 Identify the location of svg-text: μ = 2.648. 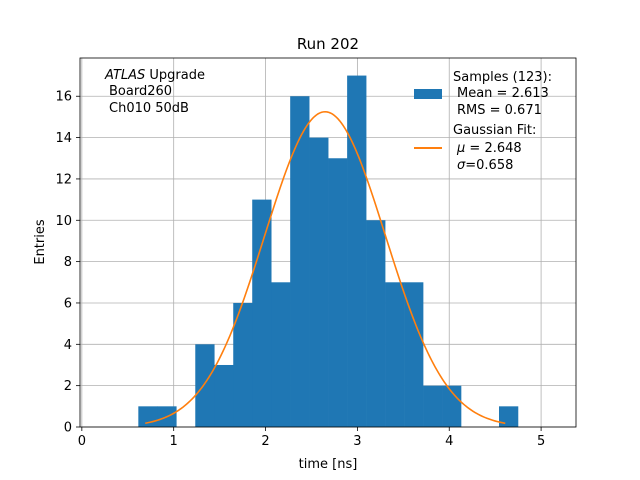
(489, 148).